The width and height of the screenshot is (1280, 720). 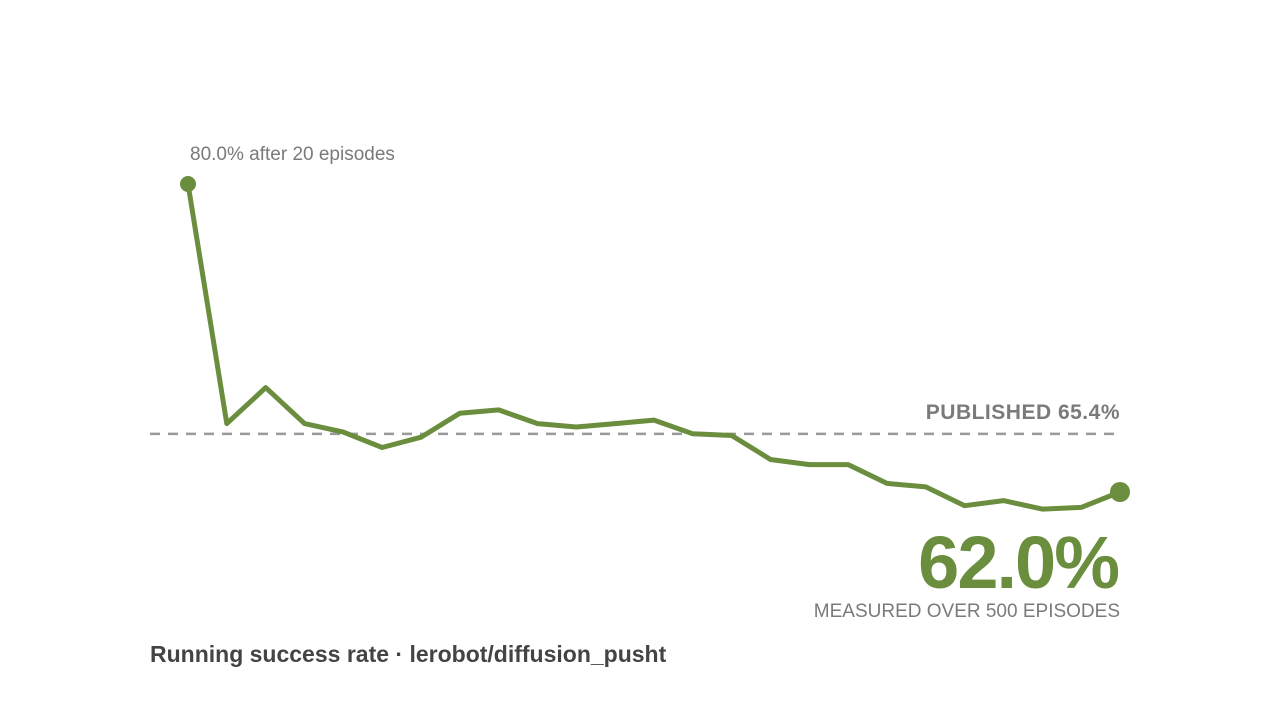 What do you see at coordinates (1023, 412) in the screenshot?
I see `published-reference-label: PUBLISHED 65.4%` at bounding box center [1023, 412].